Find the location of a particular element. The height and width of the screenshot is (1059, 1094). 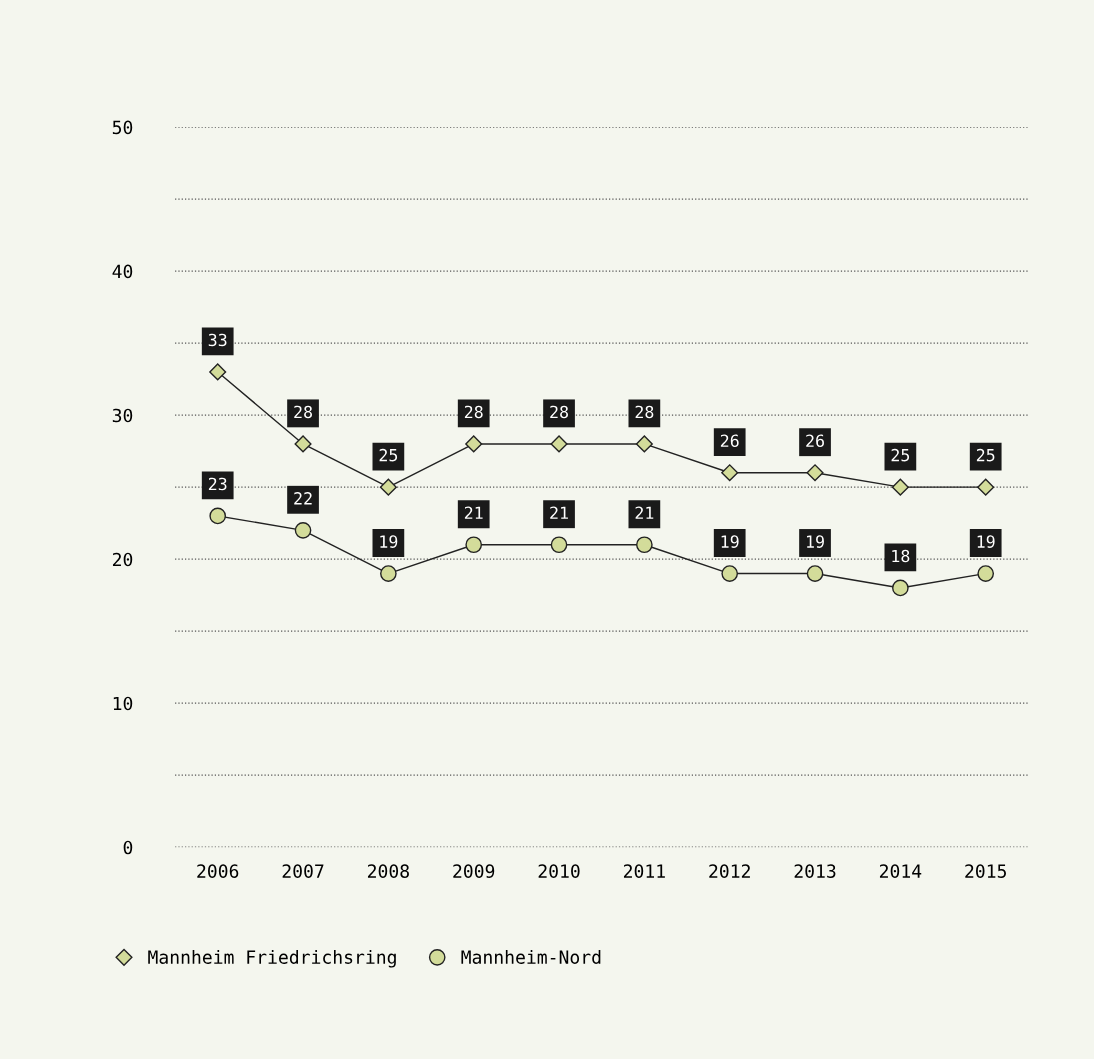

y-tick-label: 30 is located at coordinates (122, 415).